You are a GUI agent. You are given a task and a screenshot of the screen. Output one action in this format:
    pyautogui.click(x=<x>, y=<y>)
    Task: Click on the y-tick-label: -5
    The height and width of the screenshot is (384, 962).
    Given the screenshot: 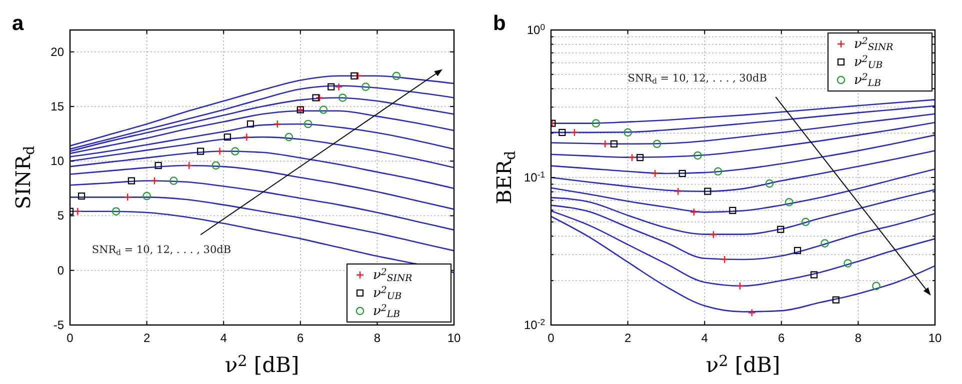 What is the action you would take?
    pyautogui.click(x=58, y=325)
    